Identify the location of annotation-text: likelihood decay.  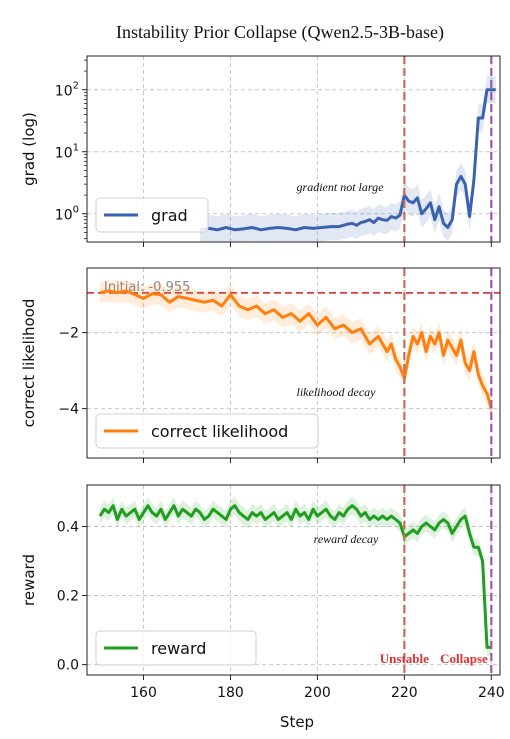
(337, 392).